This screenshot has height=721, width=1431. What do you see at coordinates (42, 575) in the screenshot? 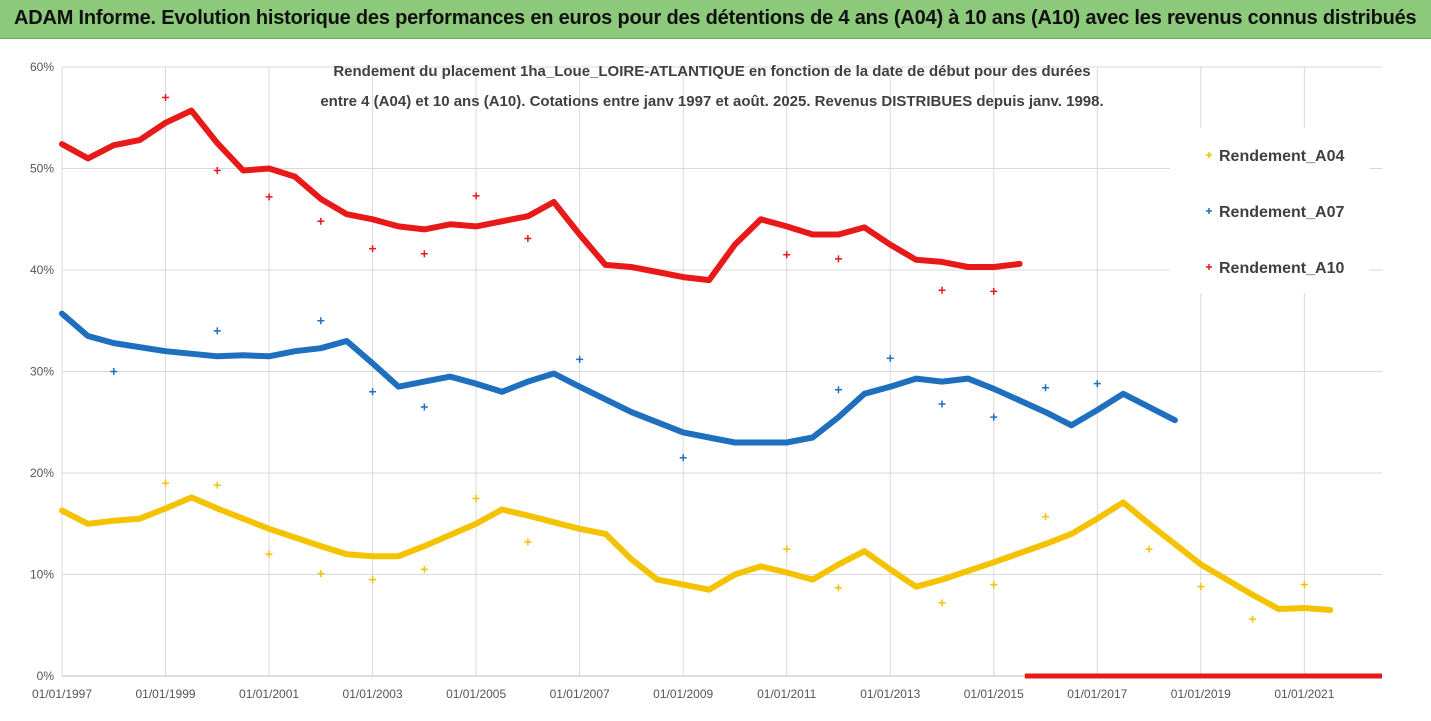
I see `y-tick-label: 10%` at bounding box center [42, 575].